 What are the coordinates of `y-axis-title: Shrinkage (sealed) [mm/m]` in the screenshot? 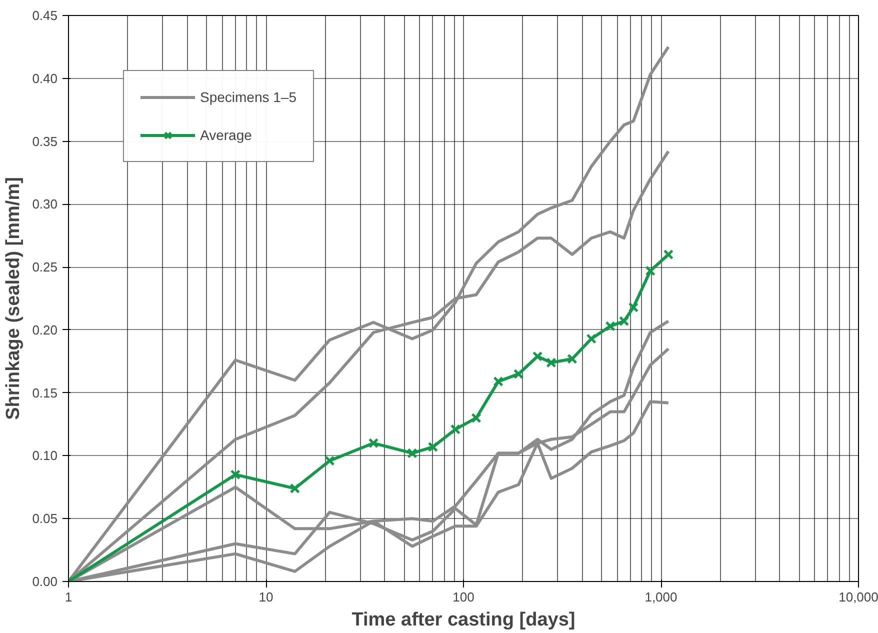 It's located at (13, 298).